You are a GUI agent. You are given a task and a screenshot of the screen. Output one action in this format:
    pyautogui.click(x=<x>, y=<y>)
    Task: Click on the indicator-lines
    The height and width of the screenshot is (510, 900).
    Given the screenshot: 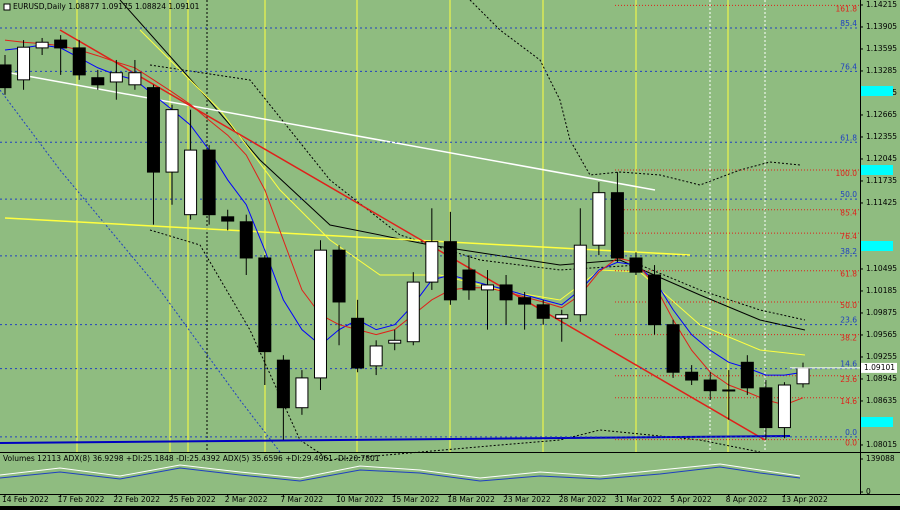 What is the action you would take?
    pyautogui.click(x=400, y=472)
    